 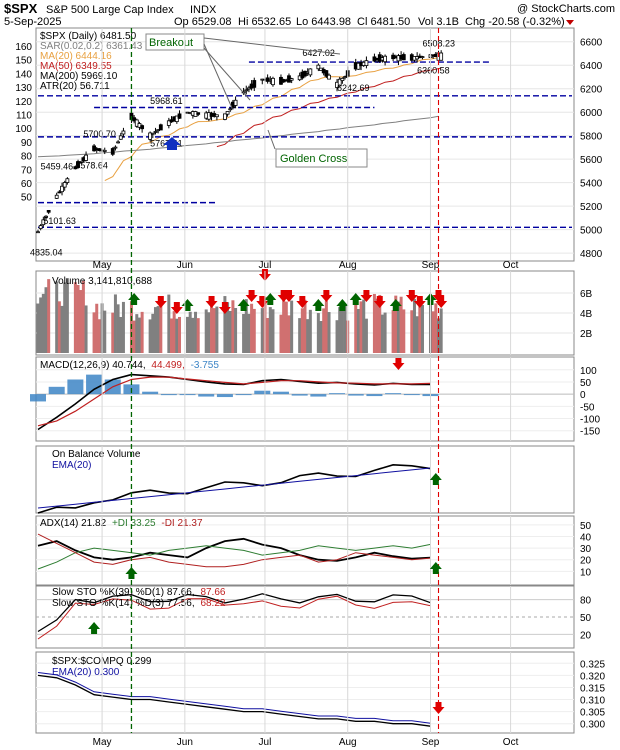 What do you see at coordinates (591, 137) in the screenshot?
I see `price-tick-label: 5800` at bounding box center [591, 137].